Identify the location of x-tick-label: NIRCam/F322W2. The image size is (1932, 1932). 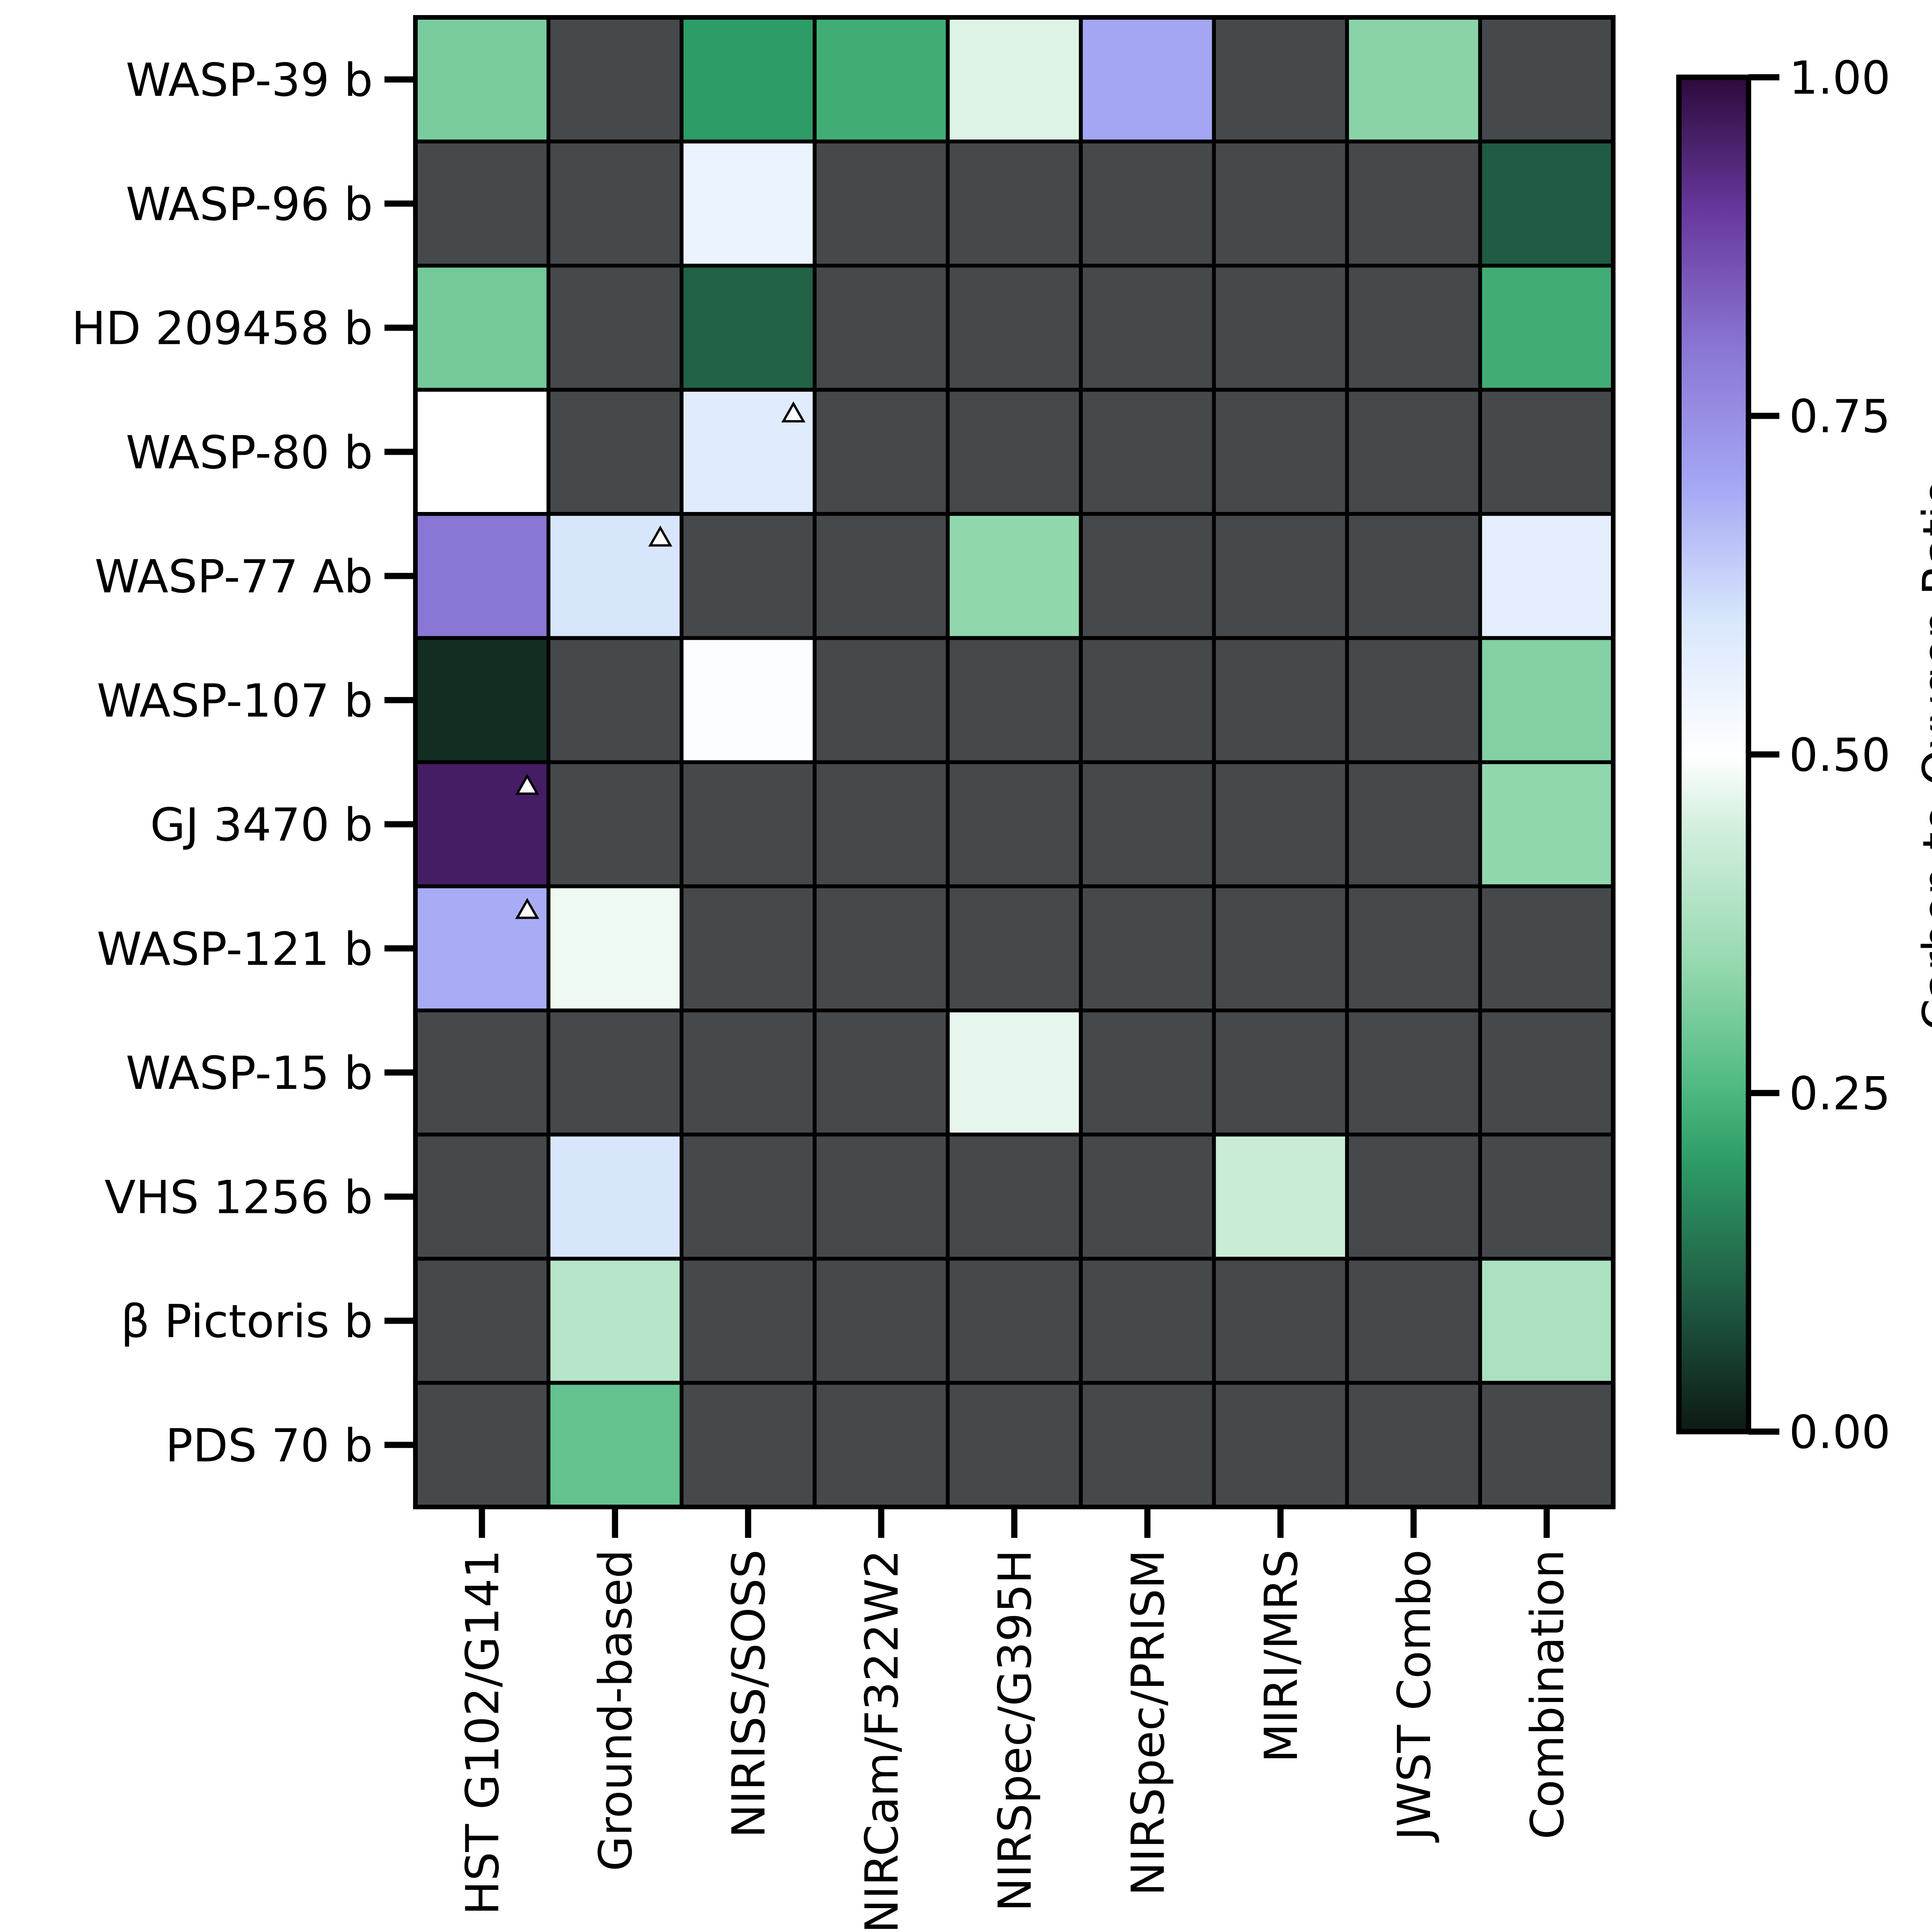
(882, 1741).